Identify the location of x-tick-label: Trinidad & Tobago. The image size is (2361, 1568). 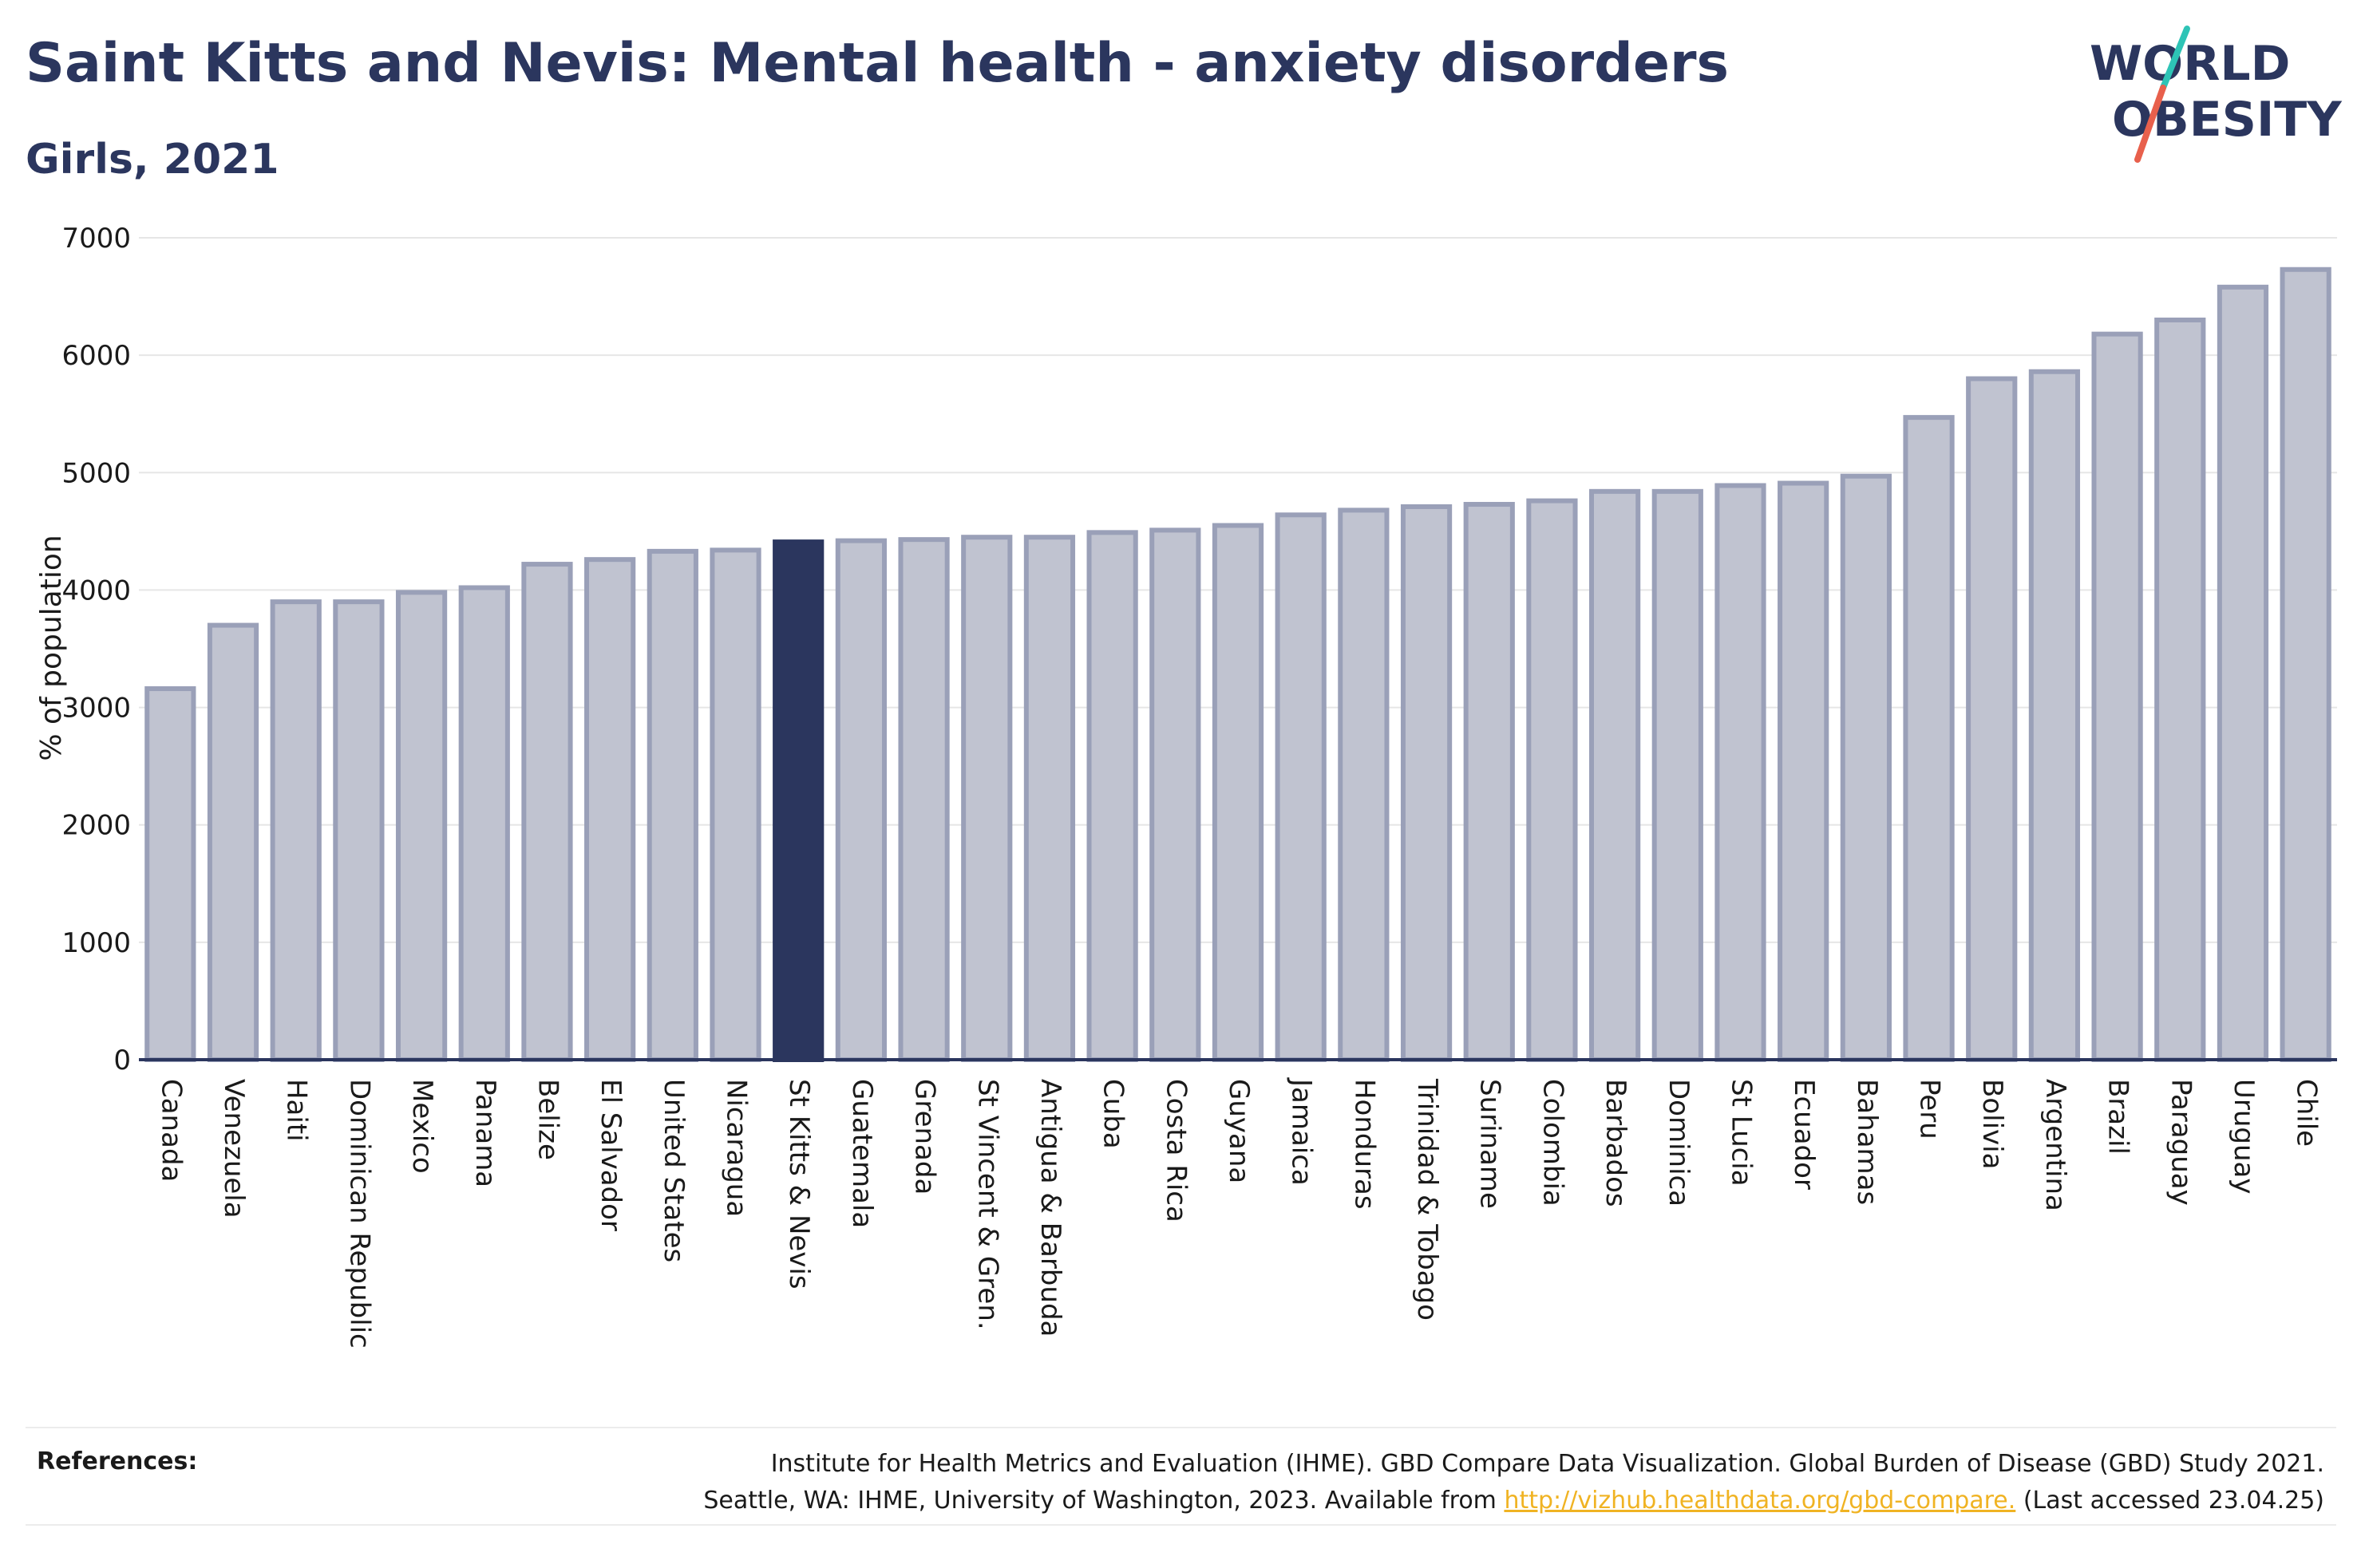
(1427, 1199).